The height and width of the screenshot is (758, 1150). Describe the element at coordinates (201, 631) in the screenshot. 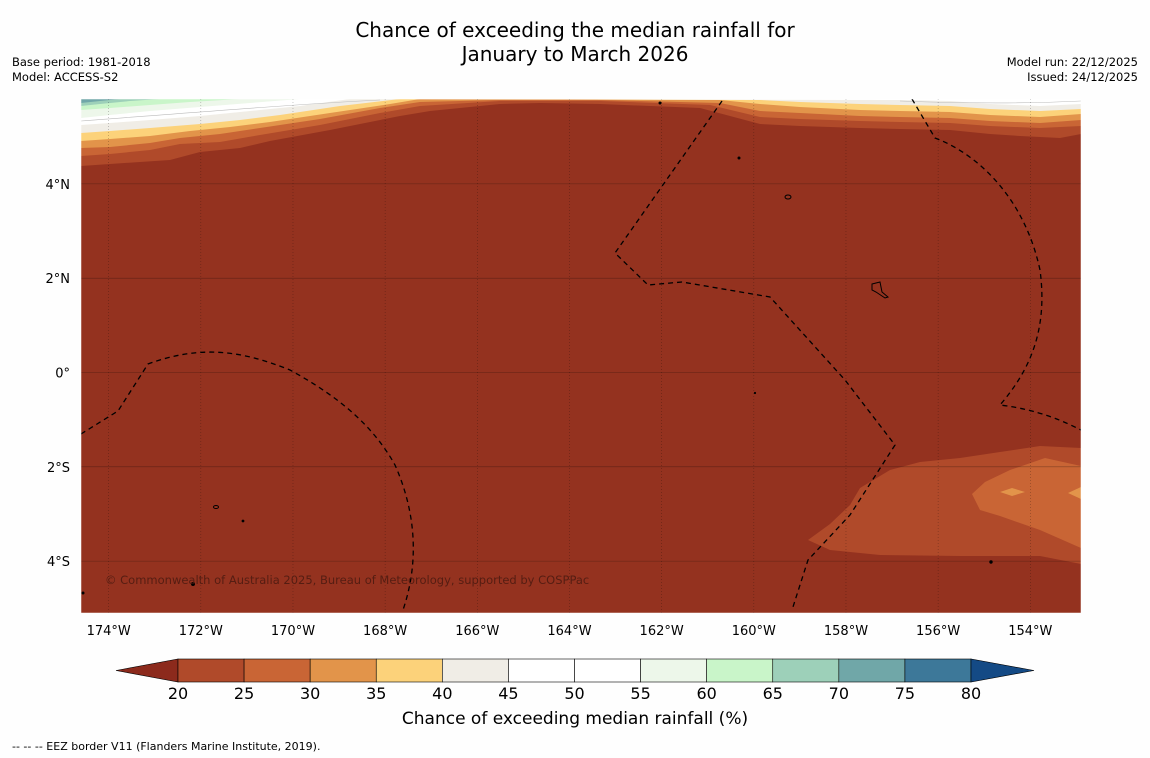

I see `longitude-tick-label: 172°W` at that location.